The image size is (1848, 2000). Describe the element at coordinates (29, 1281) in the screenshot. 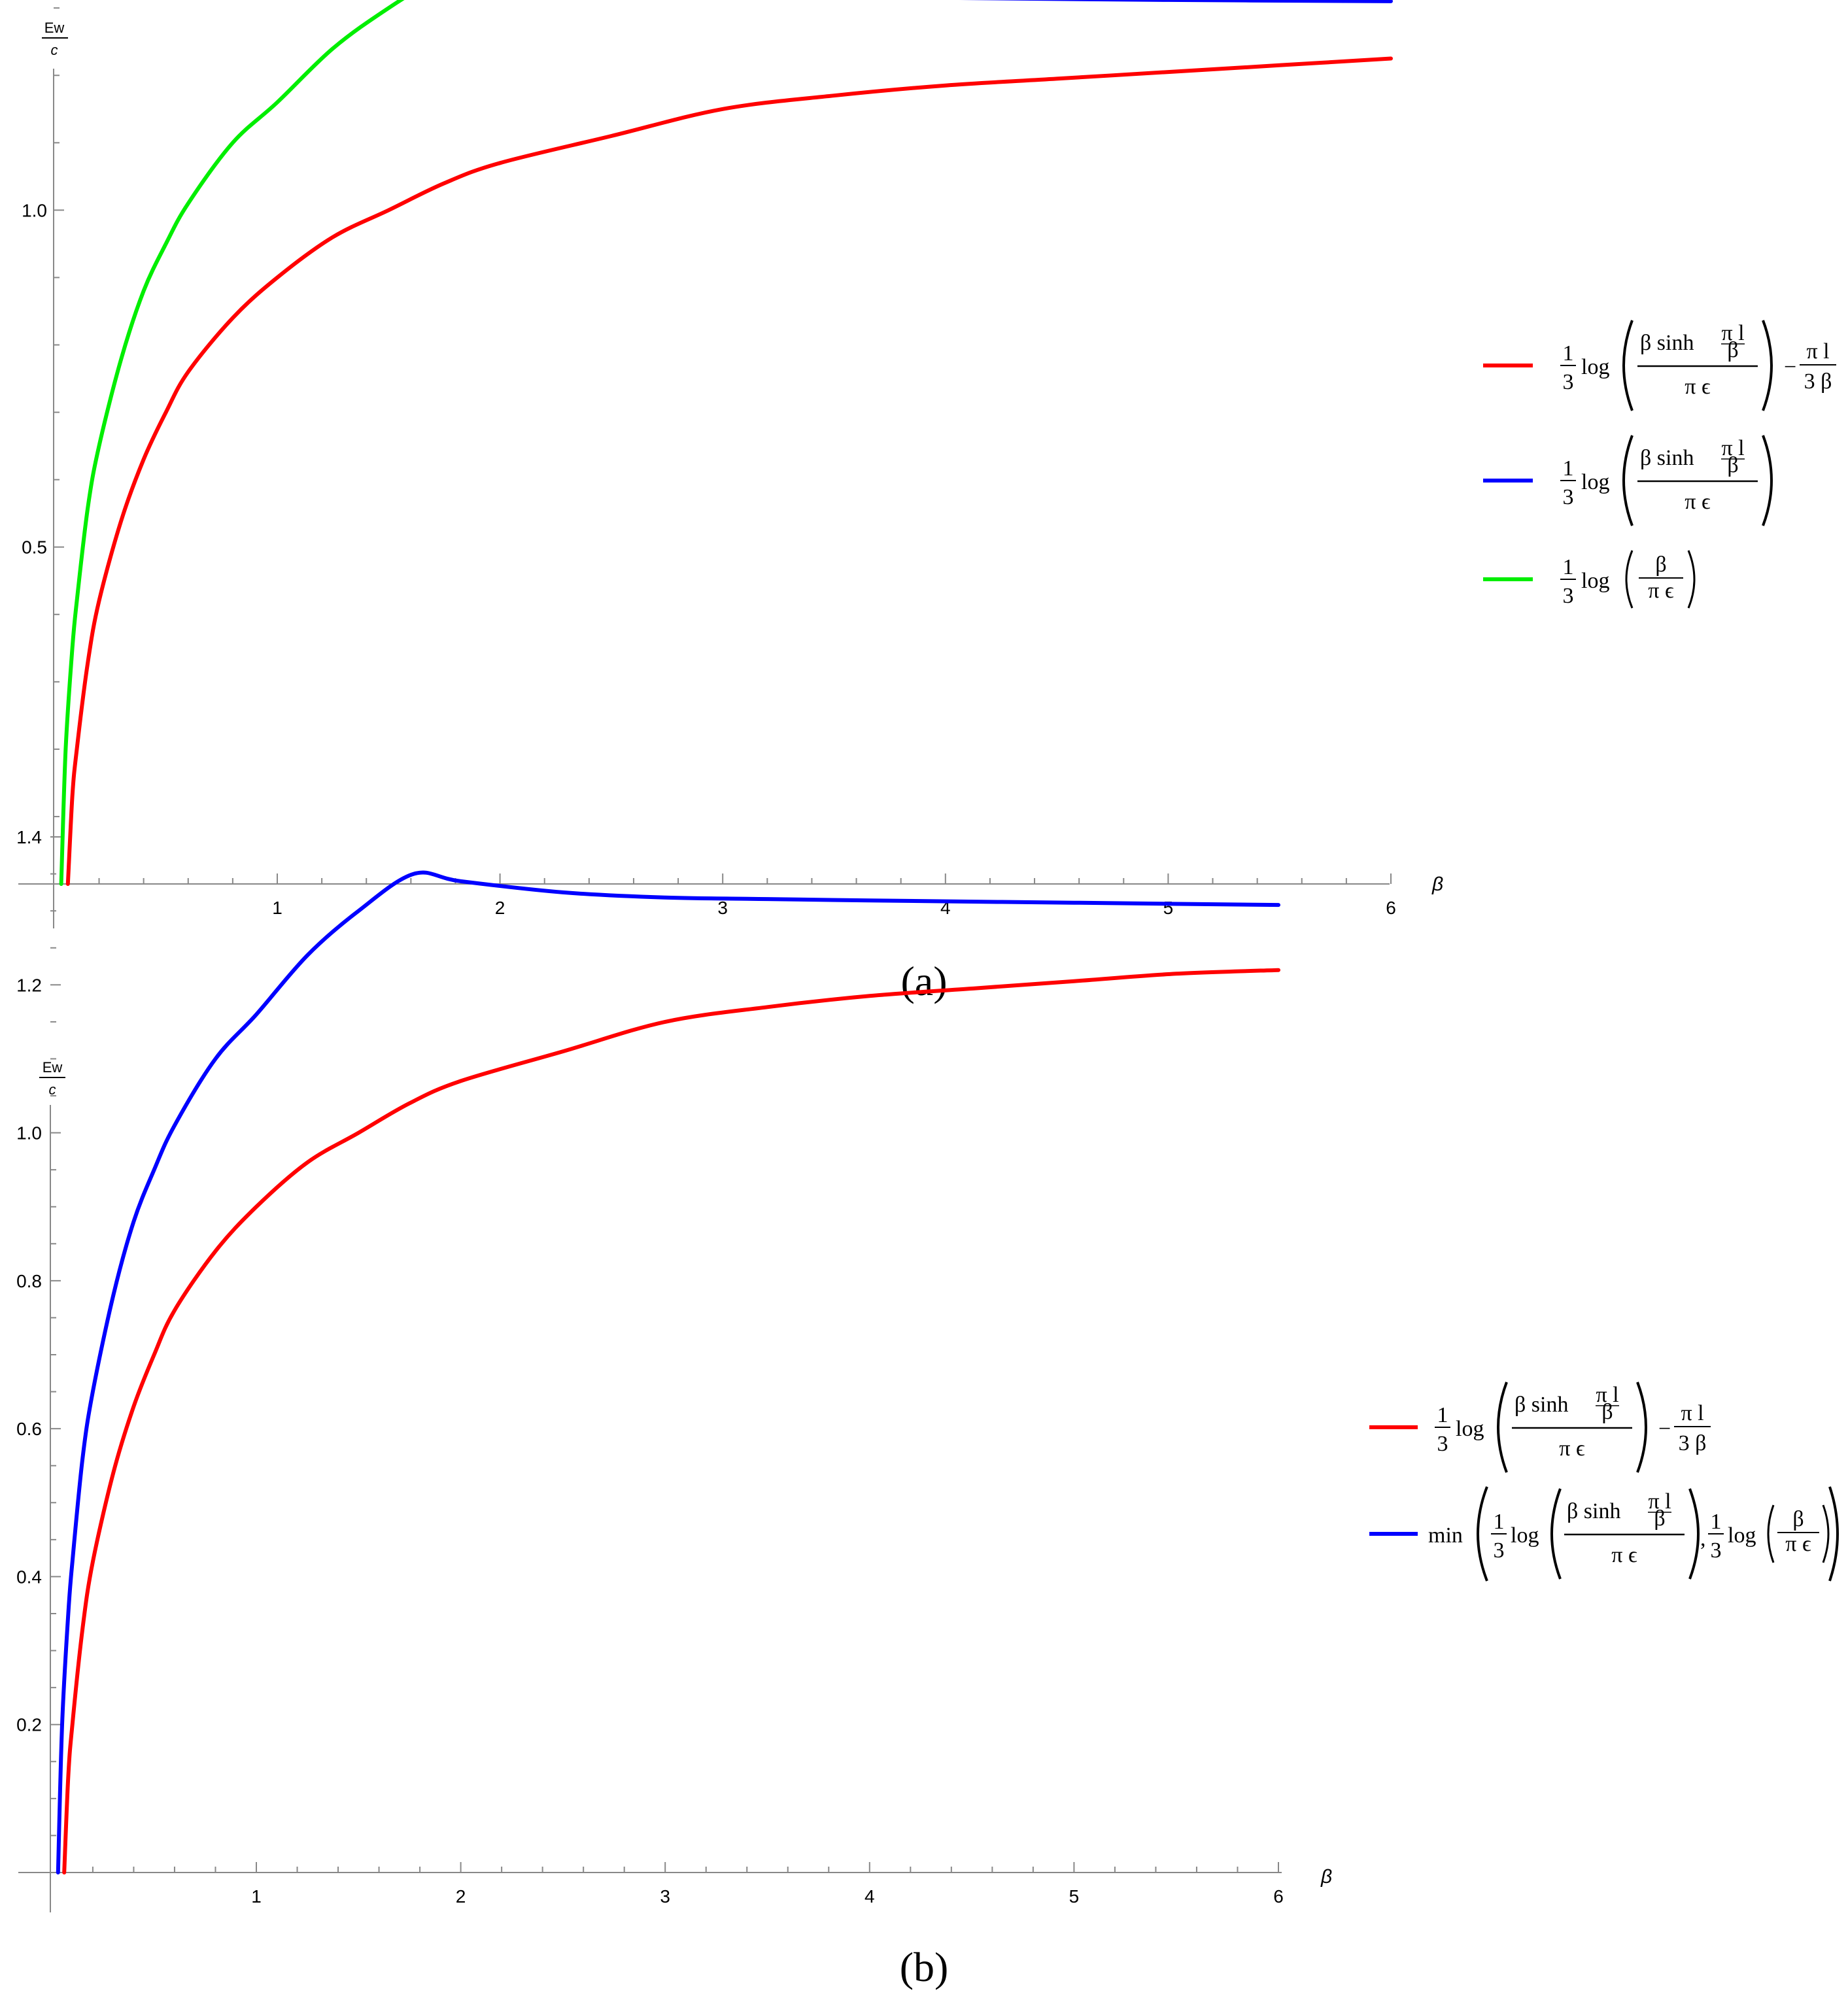

I see `panel-b-y-tick-label: 0.8` at that location.